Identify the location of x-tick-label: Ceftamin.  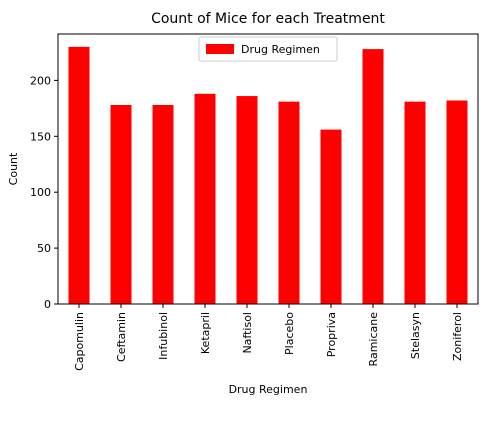
(121, 337).